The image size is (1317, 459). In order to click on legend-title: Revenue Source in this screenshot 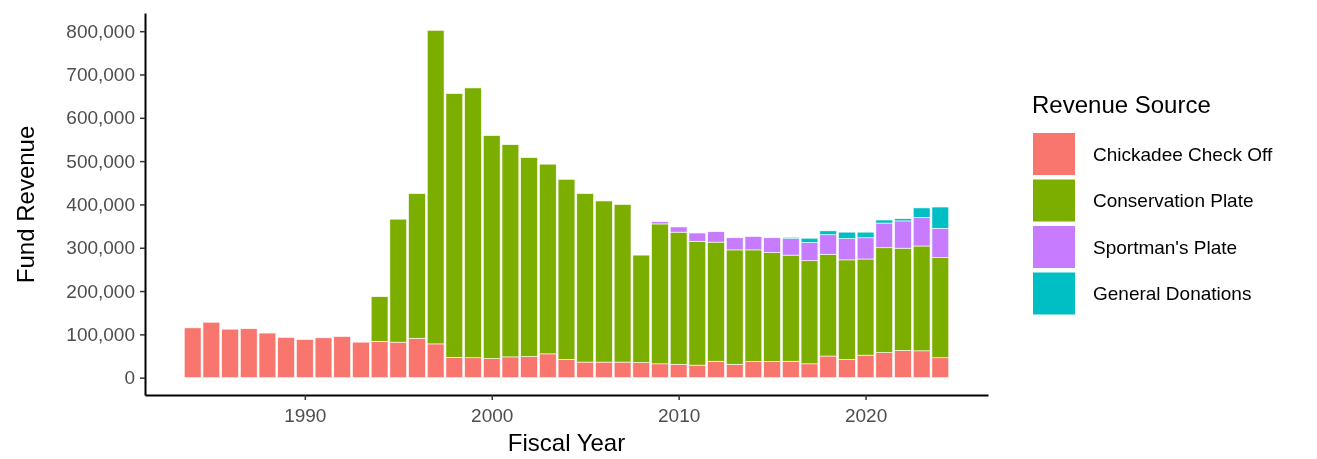, I will do `click(1121, 104)`.